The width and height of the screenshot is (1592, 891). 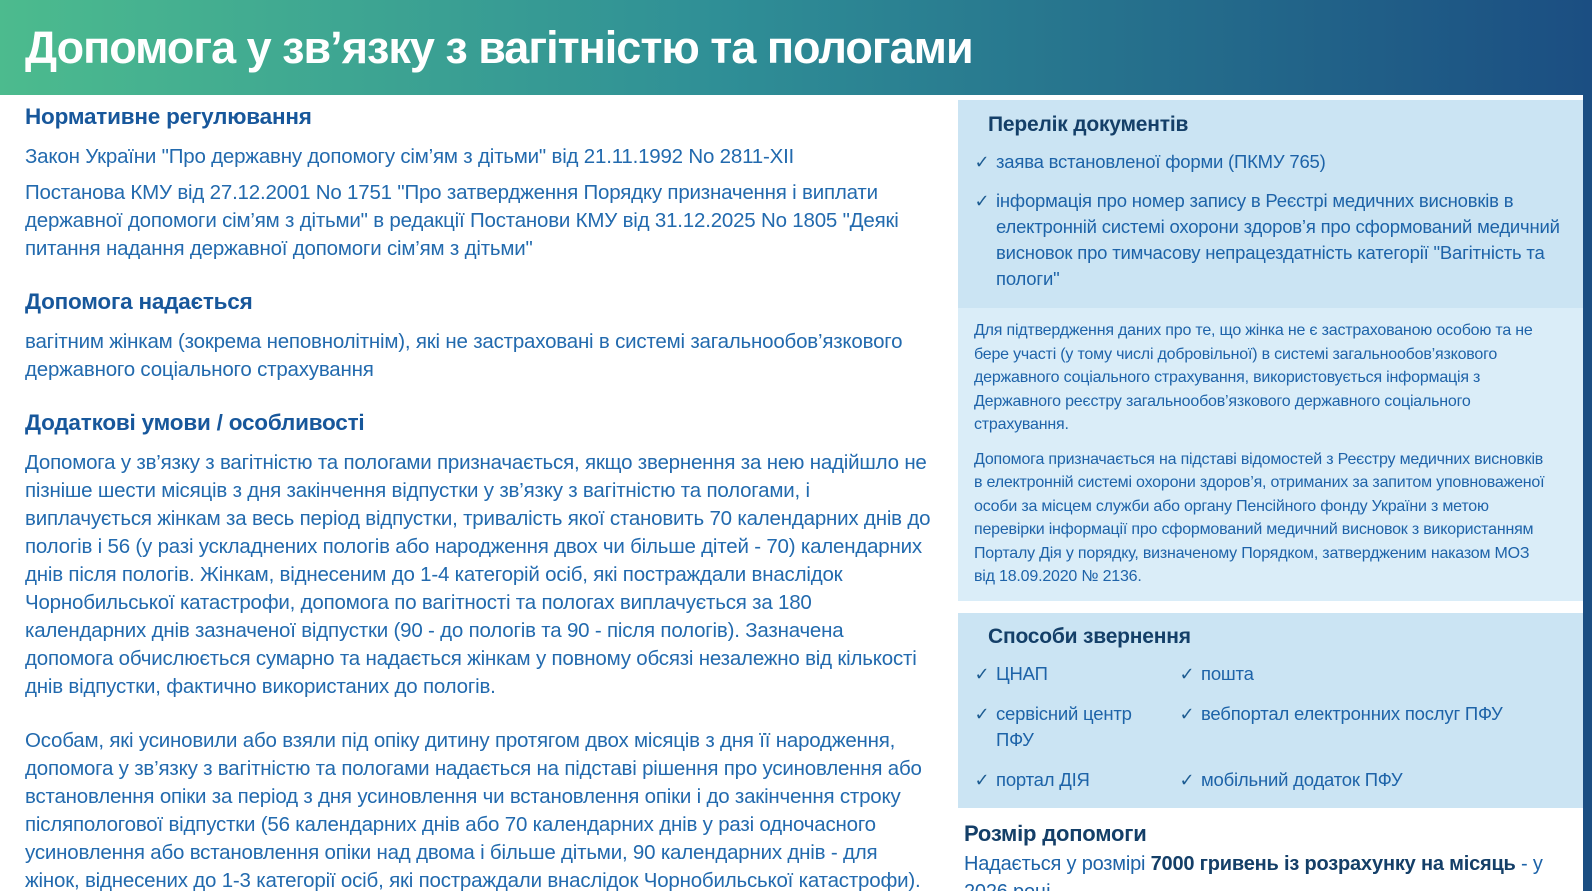 I want to click on apply-method-label: сервісний центр ПФУ, so click(x=1064, y=726).